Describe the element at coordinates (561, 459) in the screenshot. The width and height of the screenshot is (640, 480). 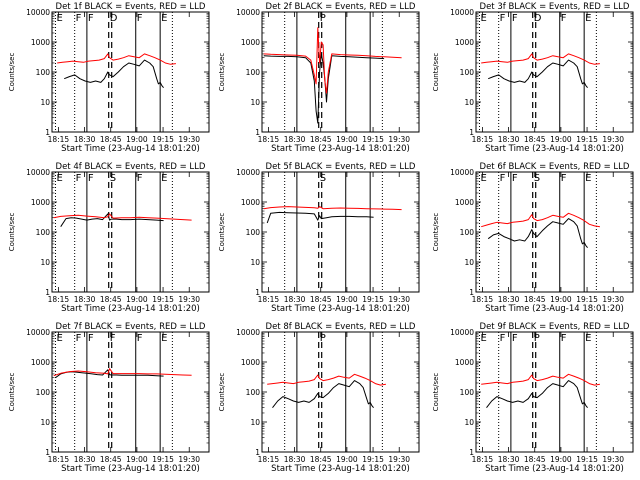
I see `chart-9-xtick-label: 19:00` at that location.